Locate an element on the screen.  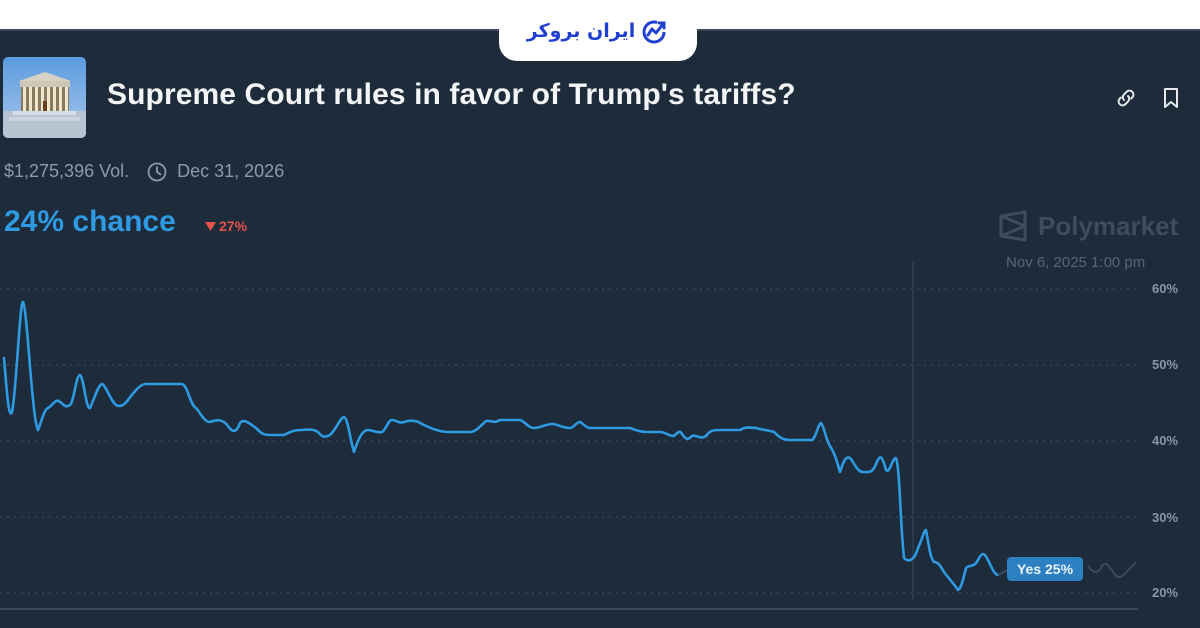
y-tick-40: 40% is located at coordinates (1165, 440).